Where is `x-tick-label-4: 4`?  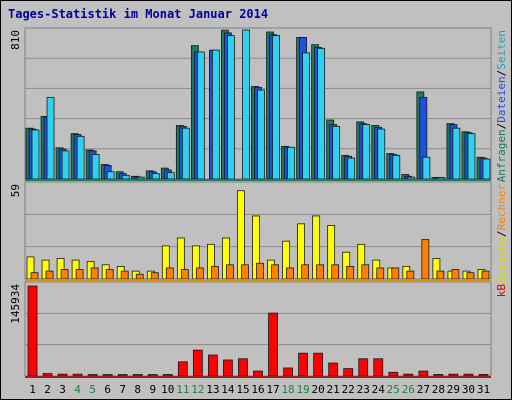
x-tick-label-4: 4 is located at coordinates (77, 389).